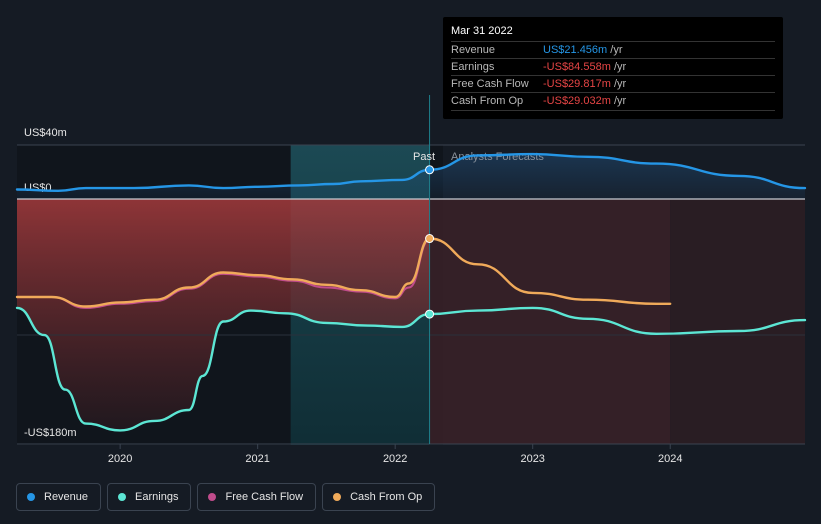 The width and height of the screenshot is (821, 524). What do you see at coordinates (395, 459) in the screenshot?
I see `x-tick-label: 2022` at bounding box center [395, 459].